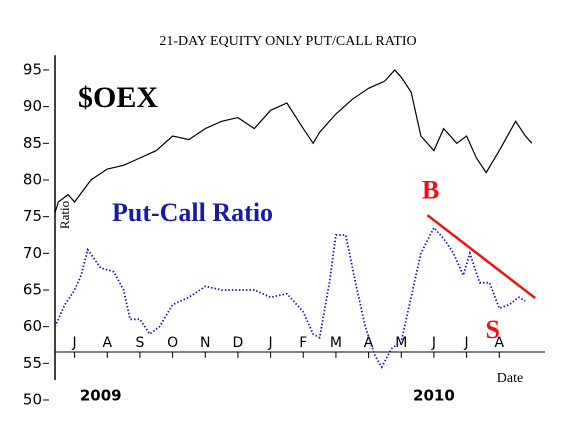 The image size is (576, 432). Describe the element at coordinates (303, 343) in the screenshot. I see `x-tick-label: F` at that location.